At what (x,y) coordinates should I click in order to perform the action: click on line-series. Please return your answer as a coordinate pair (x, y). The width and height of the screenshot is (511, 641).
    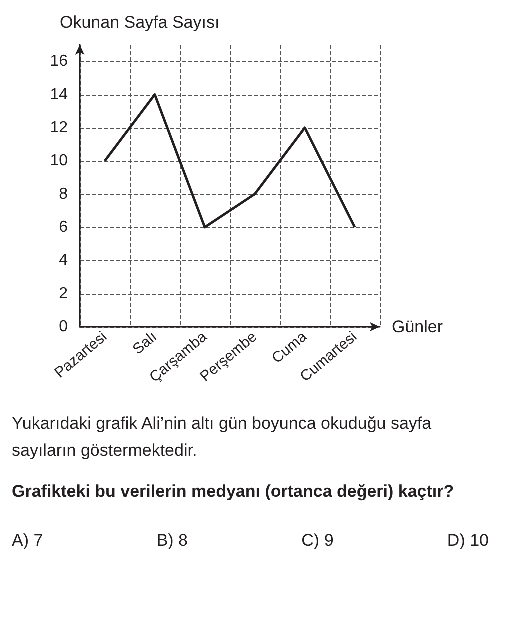
    Looking at the image, I should click on (230, 161).